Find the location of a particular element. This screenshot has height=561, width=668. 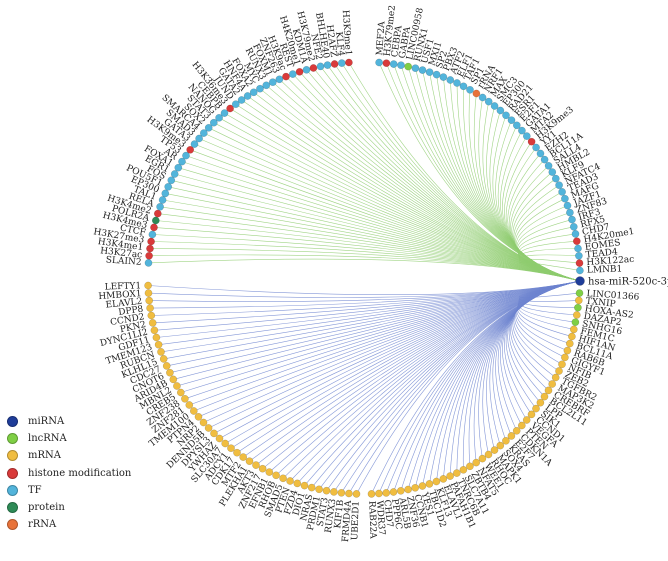

legend-item: protein is located at coordinates (79, 507).